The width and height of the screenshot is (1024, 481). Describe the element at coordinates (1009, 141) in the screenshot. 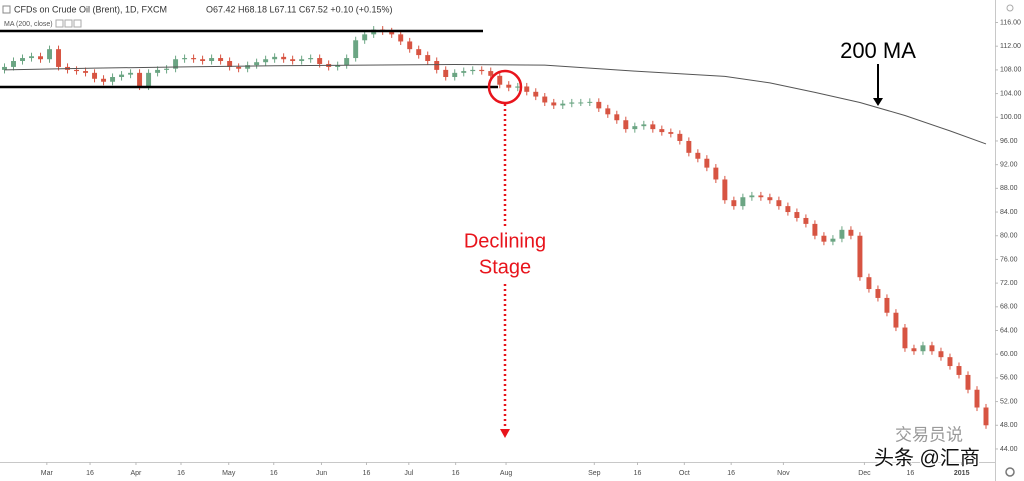

I see `y-tick-label: 96.00` at that location.